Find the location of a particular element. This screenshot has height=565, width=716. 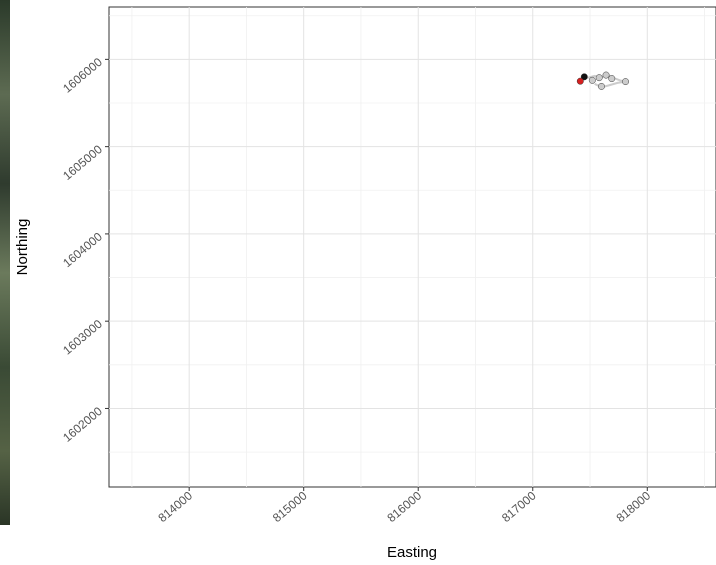

y-axis-title: Northing is located at coordinates (22, 247).